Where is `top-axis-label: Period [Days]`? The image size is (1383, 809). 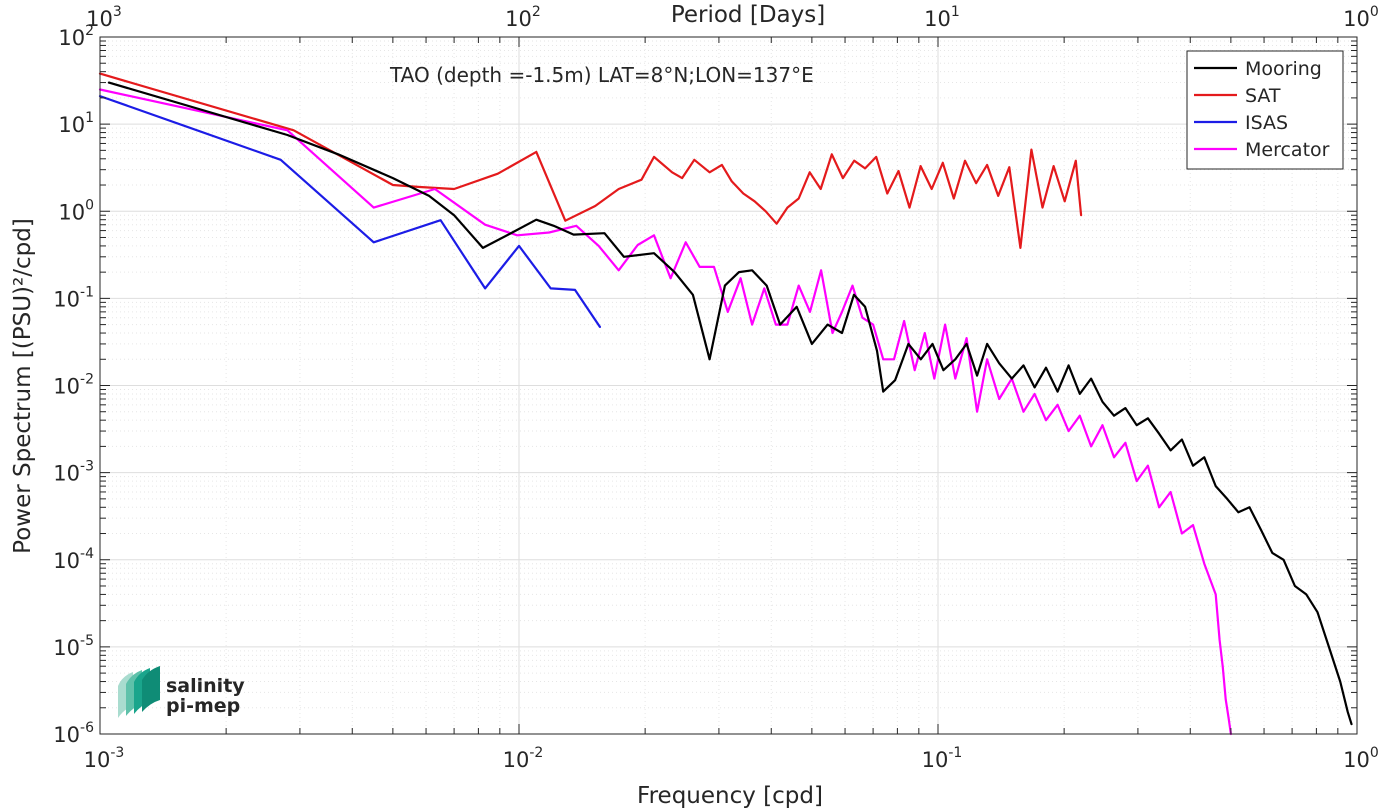
top-axis-label: Period [Days] is located at coordinates (748, 15).